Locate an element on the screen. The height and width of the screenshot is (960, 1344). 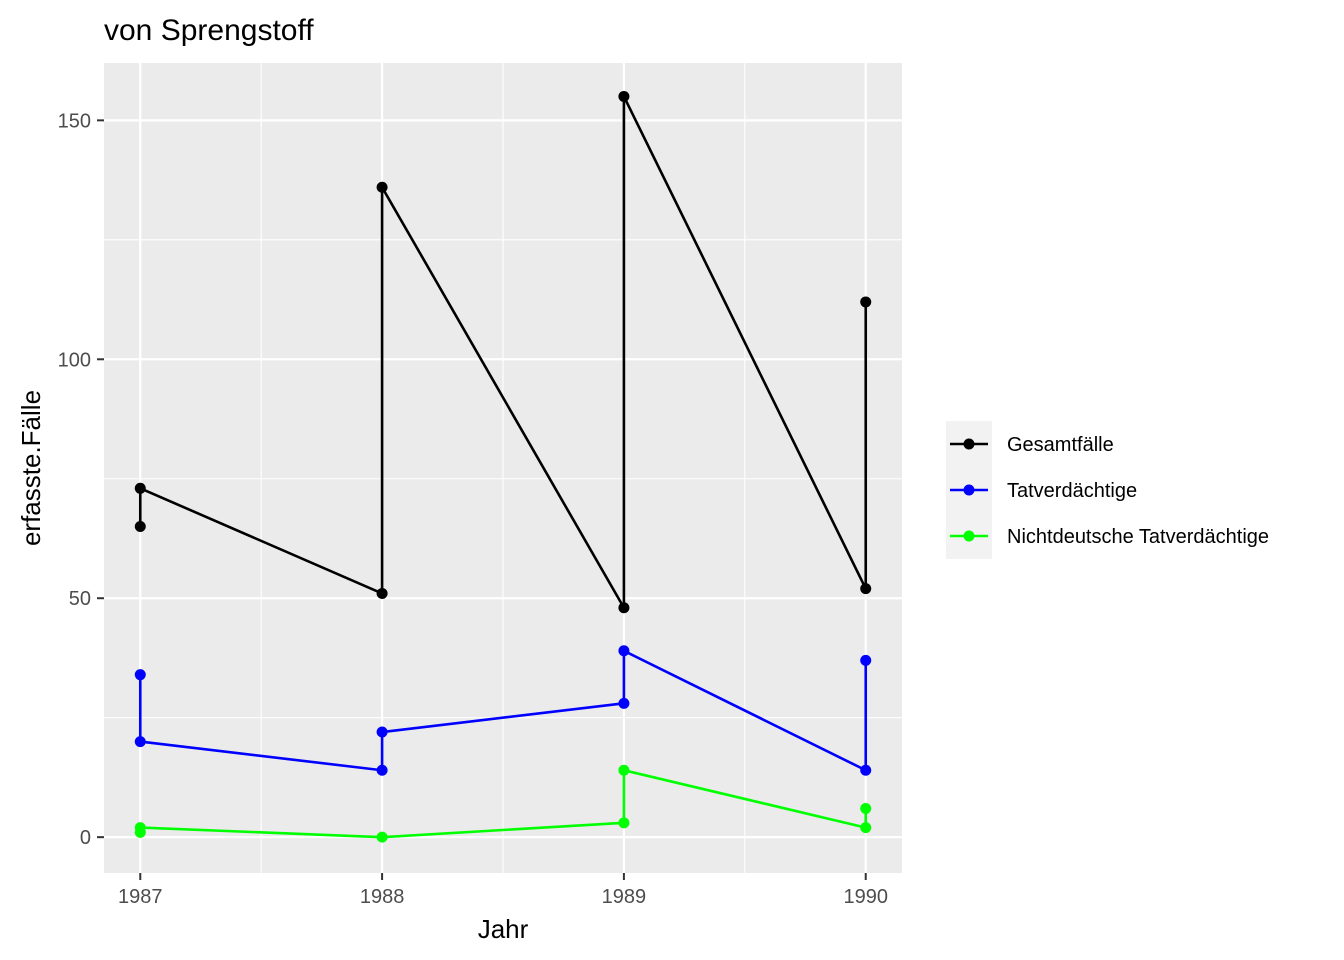
x-tick-label: 1988 is located at coordinates (382, 897).